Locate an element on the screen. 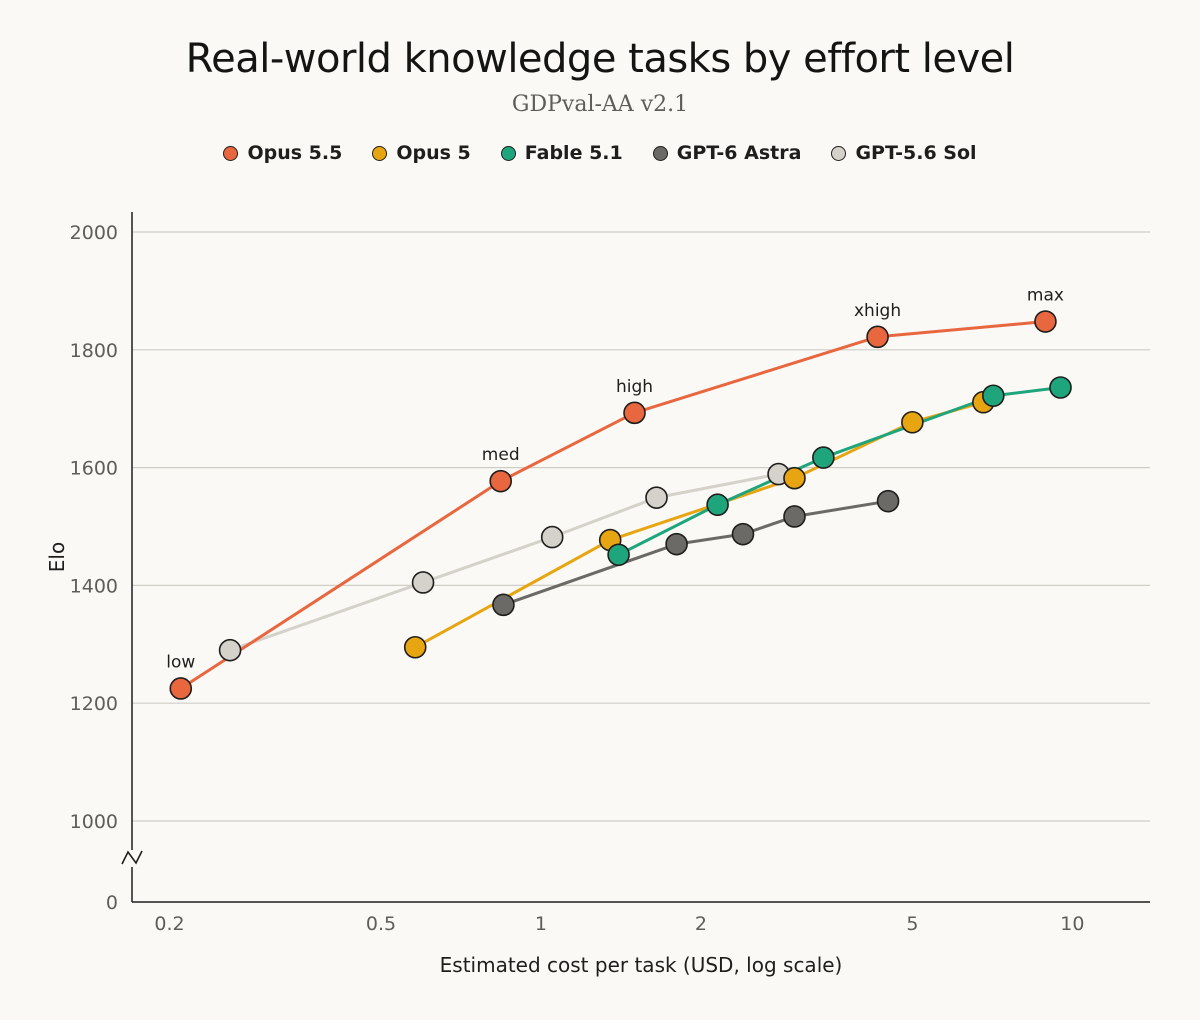 The height and width of the screenshot is (1020, 1200). legend-label-opus-5: Opus 5 is located at coordinates (433, 153).